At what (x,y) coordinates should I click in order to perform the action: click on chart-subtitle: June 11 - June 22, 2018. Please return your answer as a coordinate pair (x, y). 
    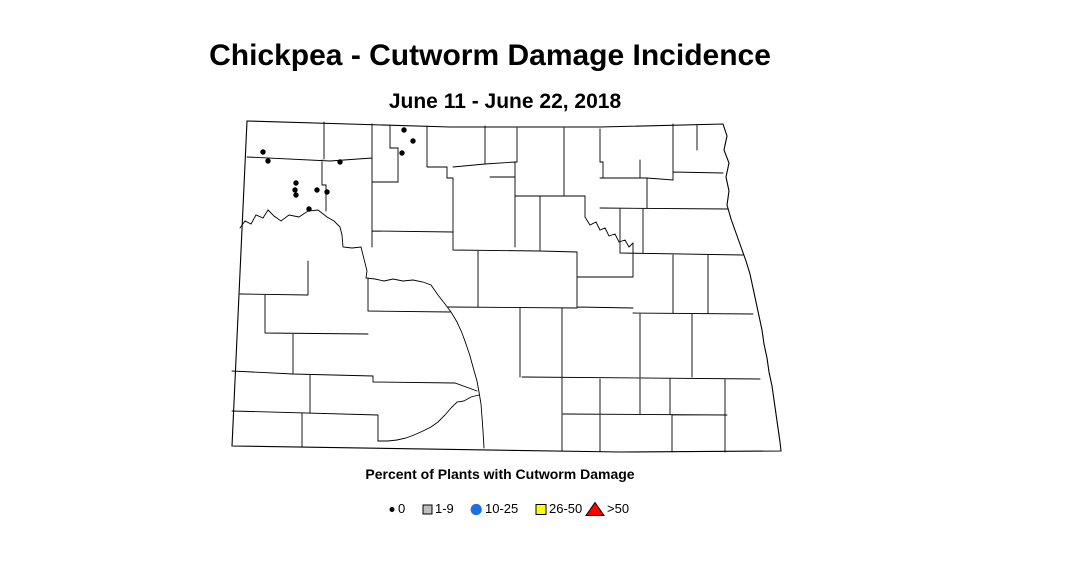
    Looking at the image, I should click on (505, 101).